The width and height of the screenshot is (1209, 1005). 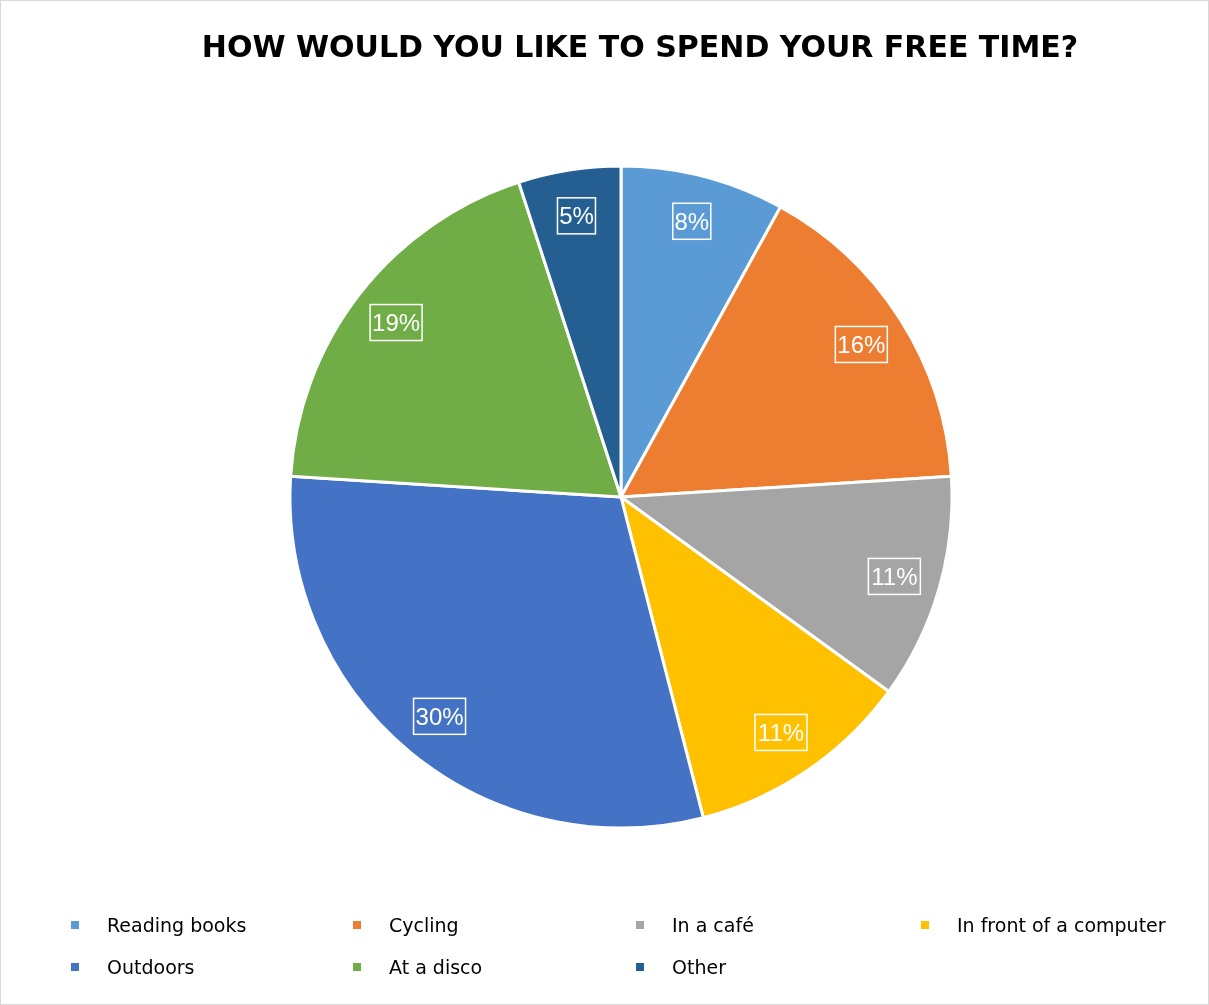 I want to click on data-label: 19%, so click(x=396, y=322).